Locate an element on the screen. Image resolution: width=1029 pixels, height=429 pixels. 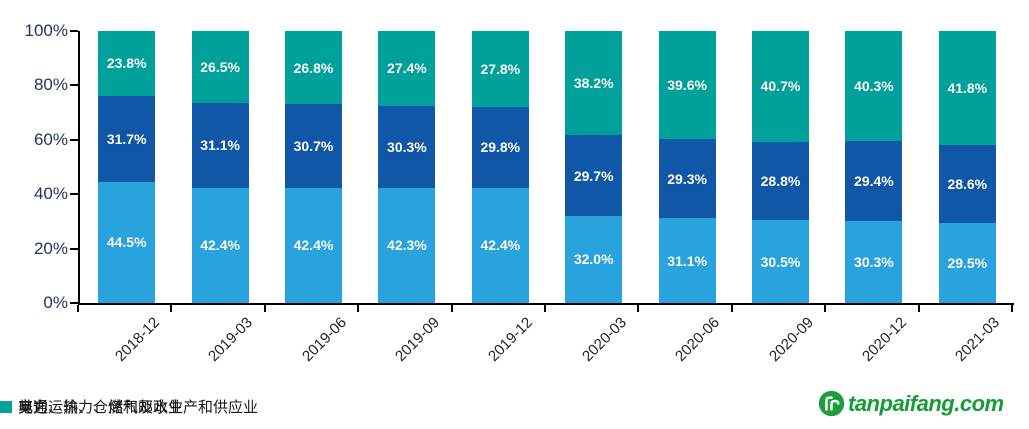
bar-segment-value-label: 41.8% is located at coordinates (967, 88).